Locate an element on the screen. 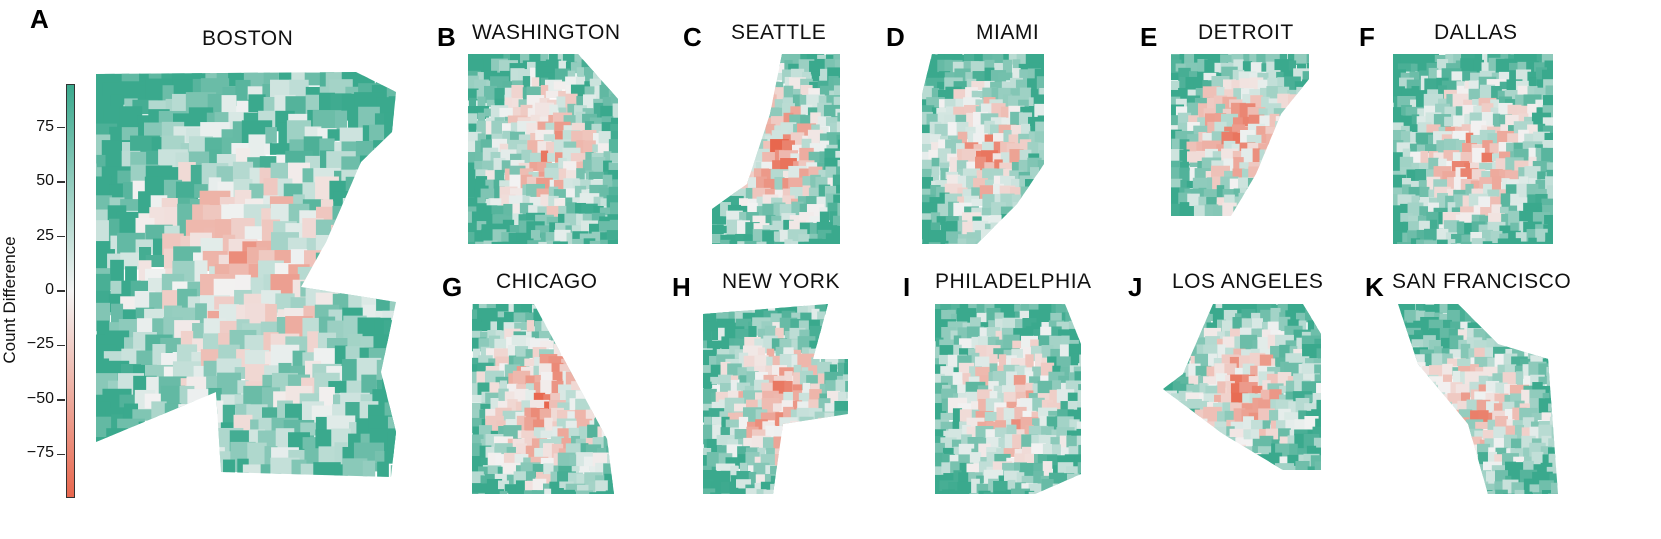  panel-title-philadelphia: PHILADELPHIA is located at coordinates (1013, 281).